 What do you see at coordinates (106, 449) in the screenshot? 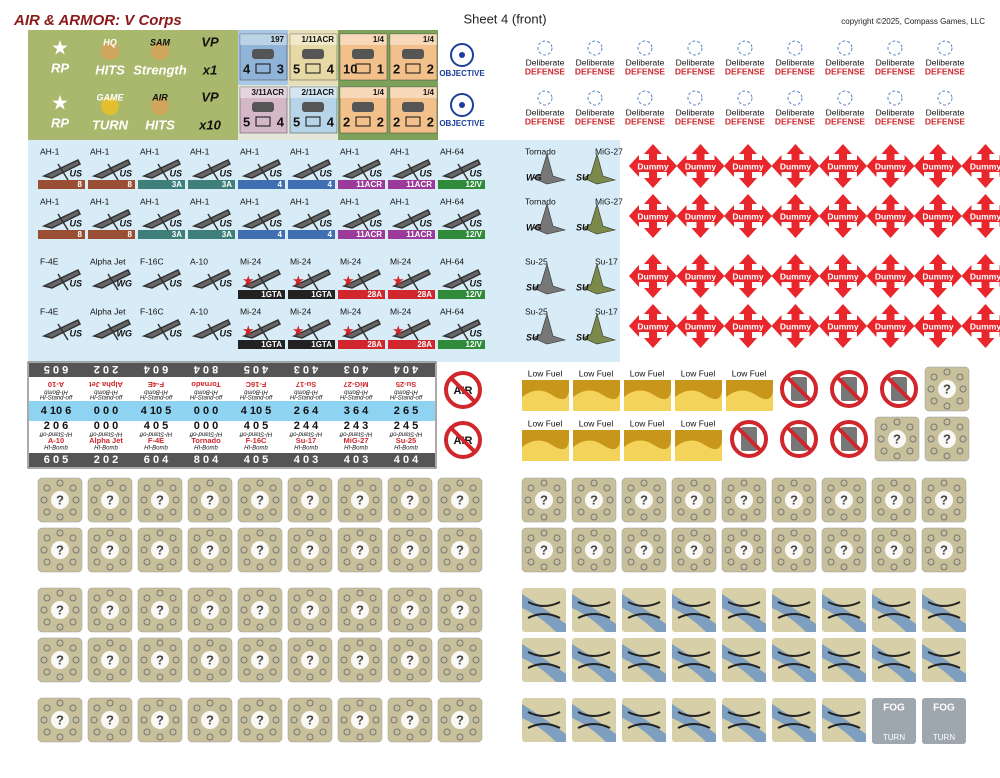
I see `strip-mode: HI-Bomb` at bounding box center [106, 449].